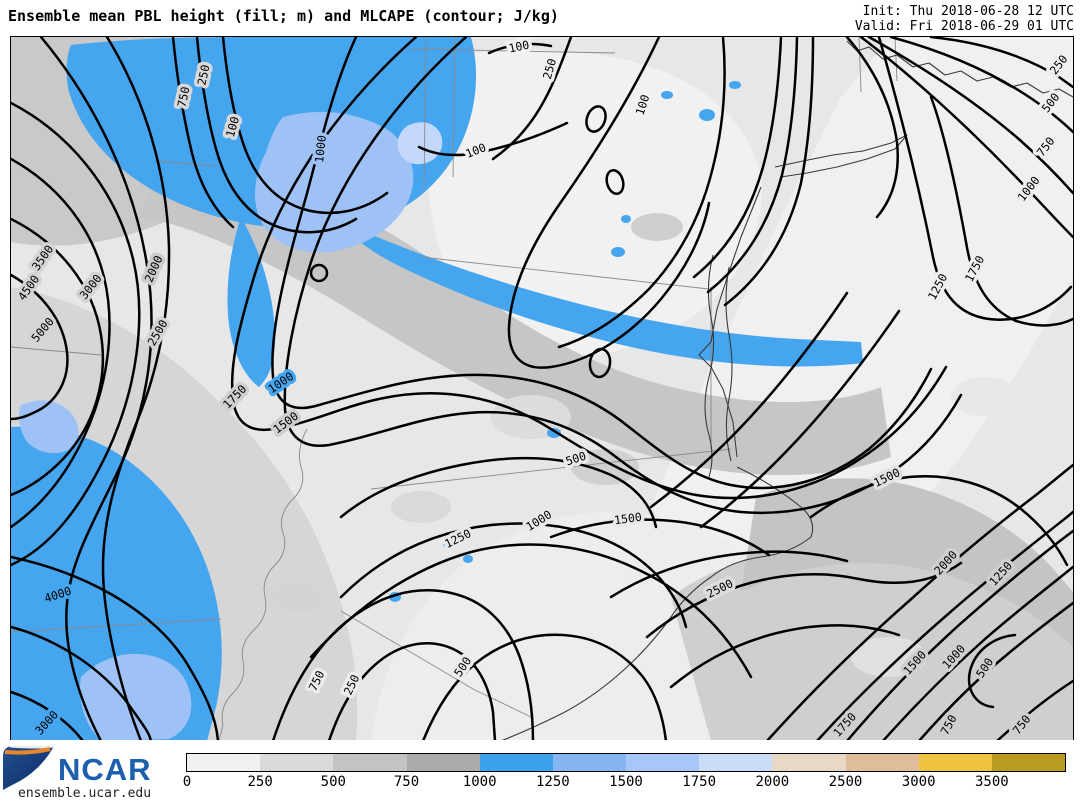 The height and width of the screenshot is (804, 1080). What do you see at coordinates (406, 782) in the screenshot?
I see `colorbar-tick-750: 750` at bounding box center [406, 782].